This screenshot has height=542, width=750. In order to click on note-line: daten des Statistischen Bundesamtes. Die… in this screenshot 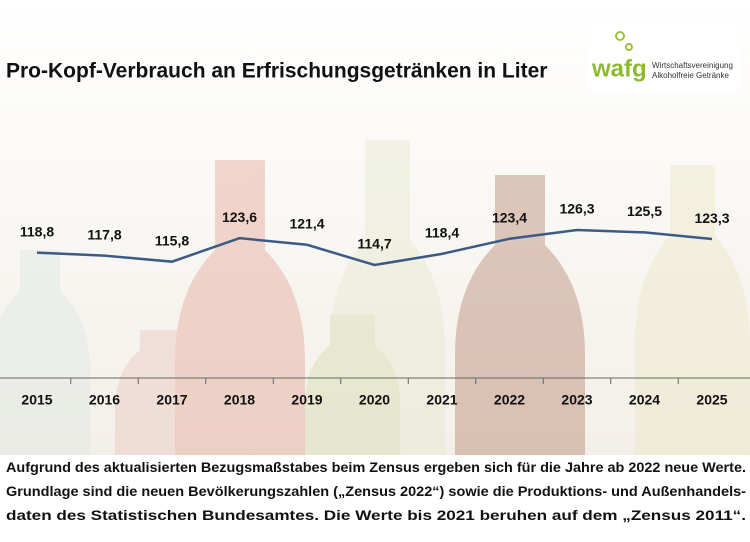, I will do `click(376, 516)`.